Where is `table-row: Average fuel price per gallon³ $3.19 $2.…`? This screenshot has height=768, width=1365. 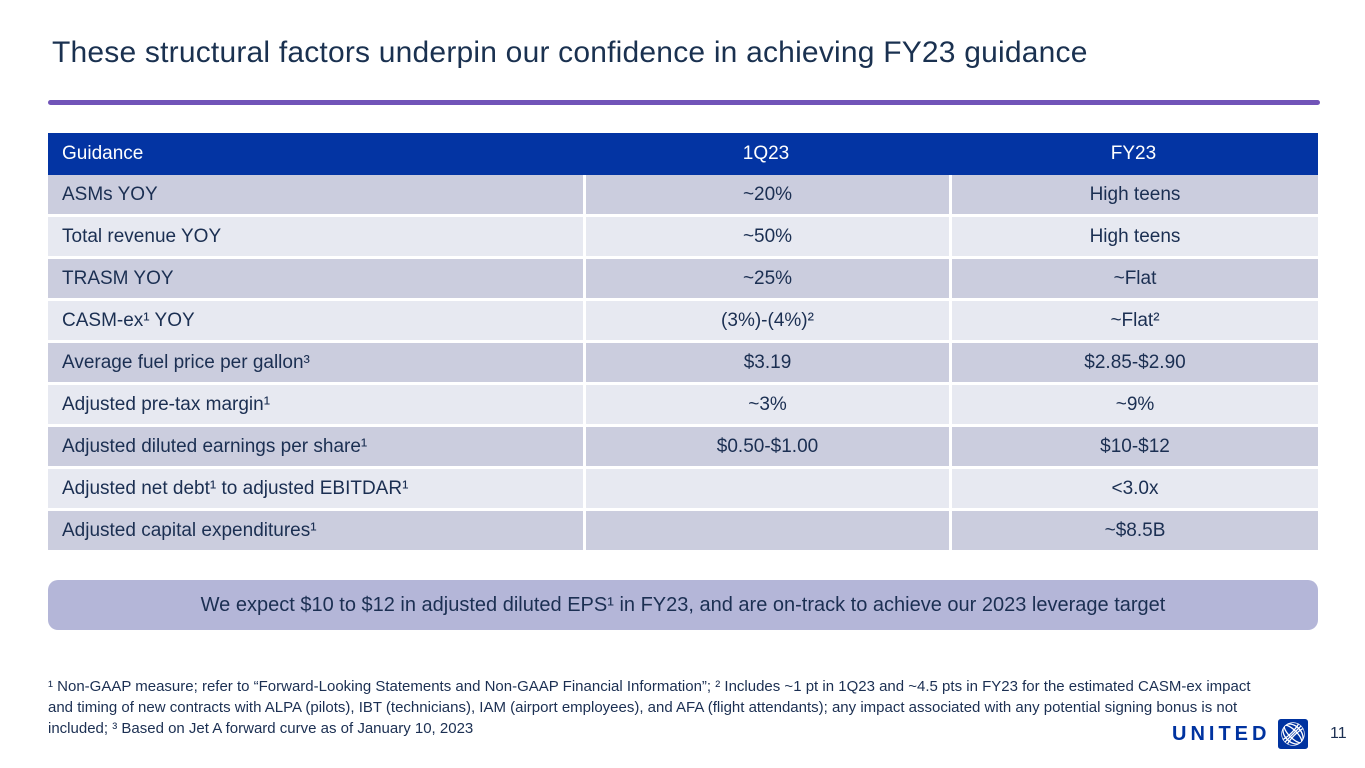 table-row: Average fuel price per gallon³ $3.19 $2.… is located at coordinates (683, 364).